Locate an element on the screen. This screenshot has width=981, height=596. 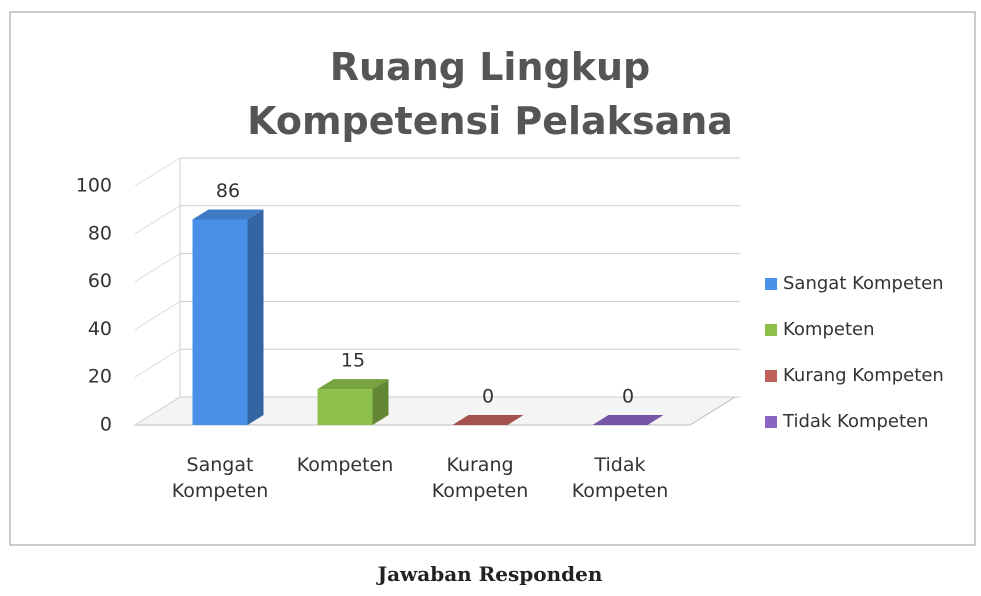
x-tick-label: Kompeten is located at coordinates (345, 465).